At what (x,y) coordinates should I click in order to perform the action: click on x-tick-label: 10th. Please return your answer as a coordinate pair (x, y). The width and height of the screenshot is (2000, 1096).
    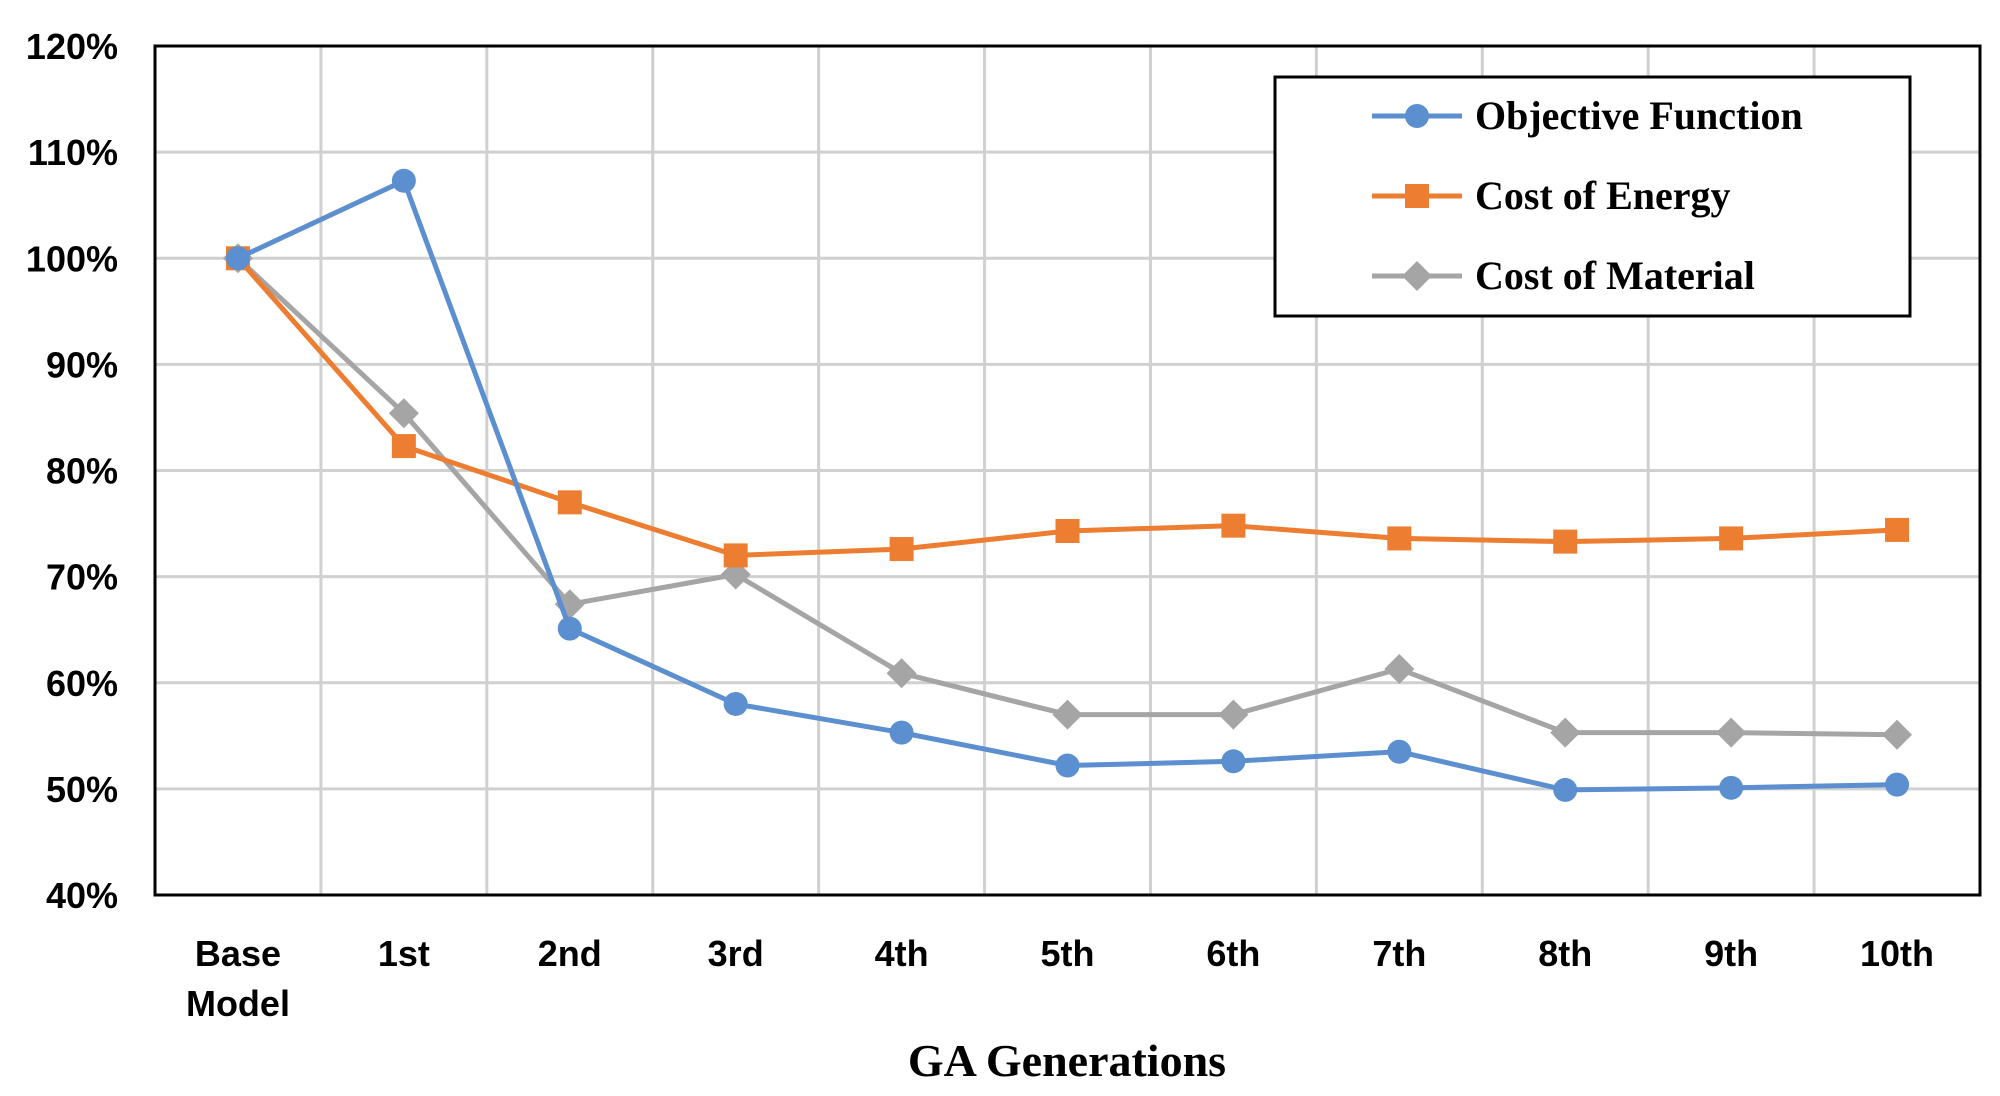
    Looking at the image, I should click on (1897, 953).